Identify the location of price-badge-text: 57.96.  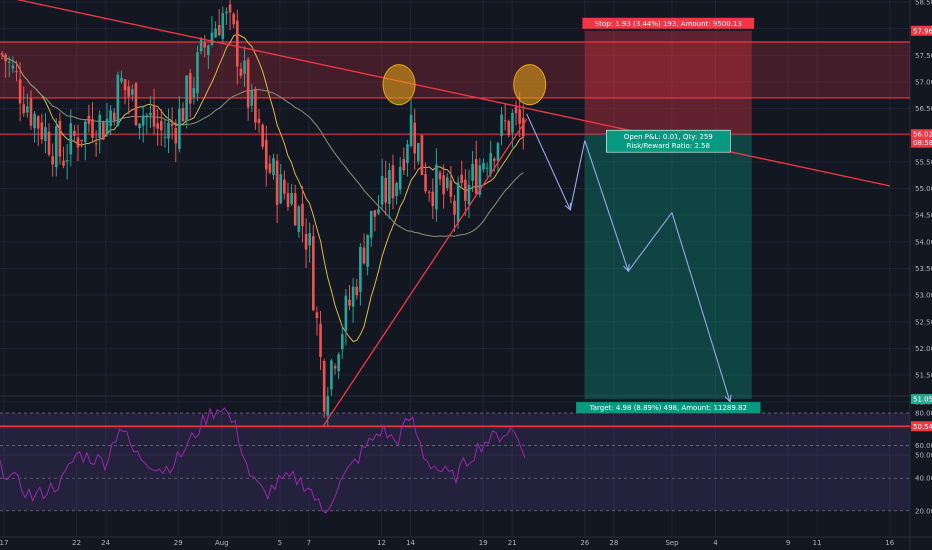
(922, 31).